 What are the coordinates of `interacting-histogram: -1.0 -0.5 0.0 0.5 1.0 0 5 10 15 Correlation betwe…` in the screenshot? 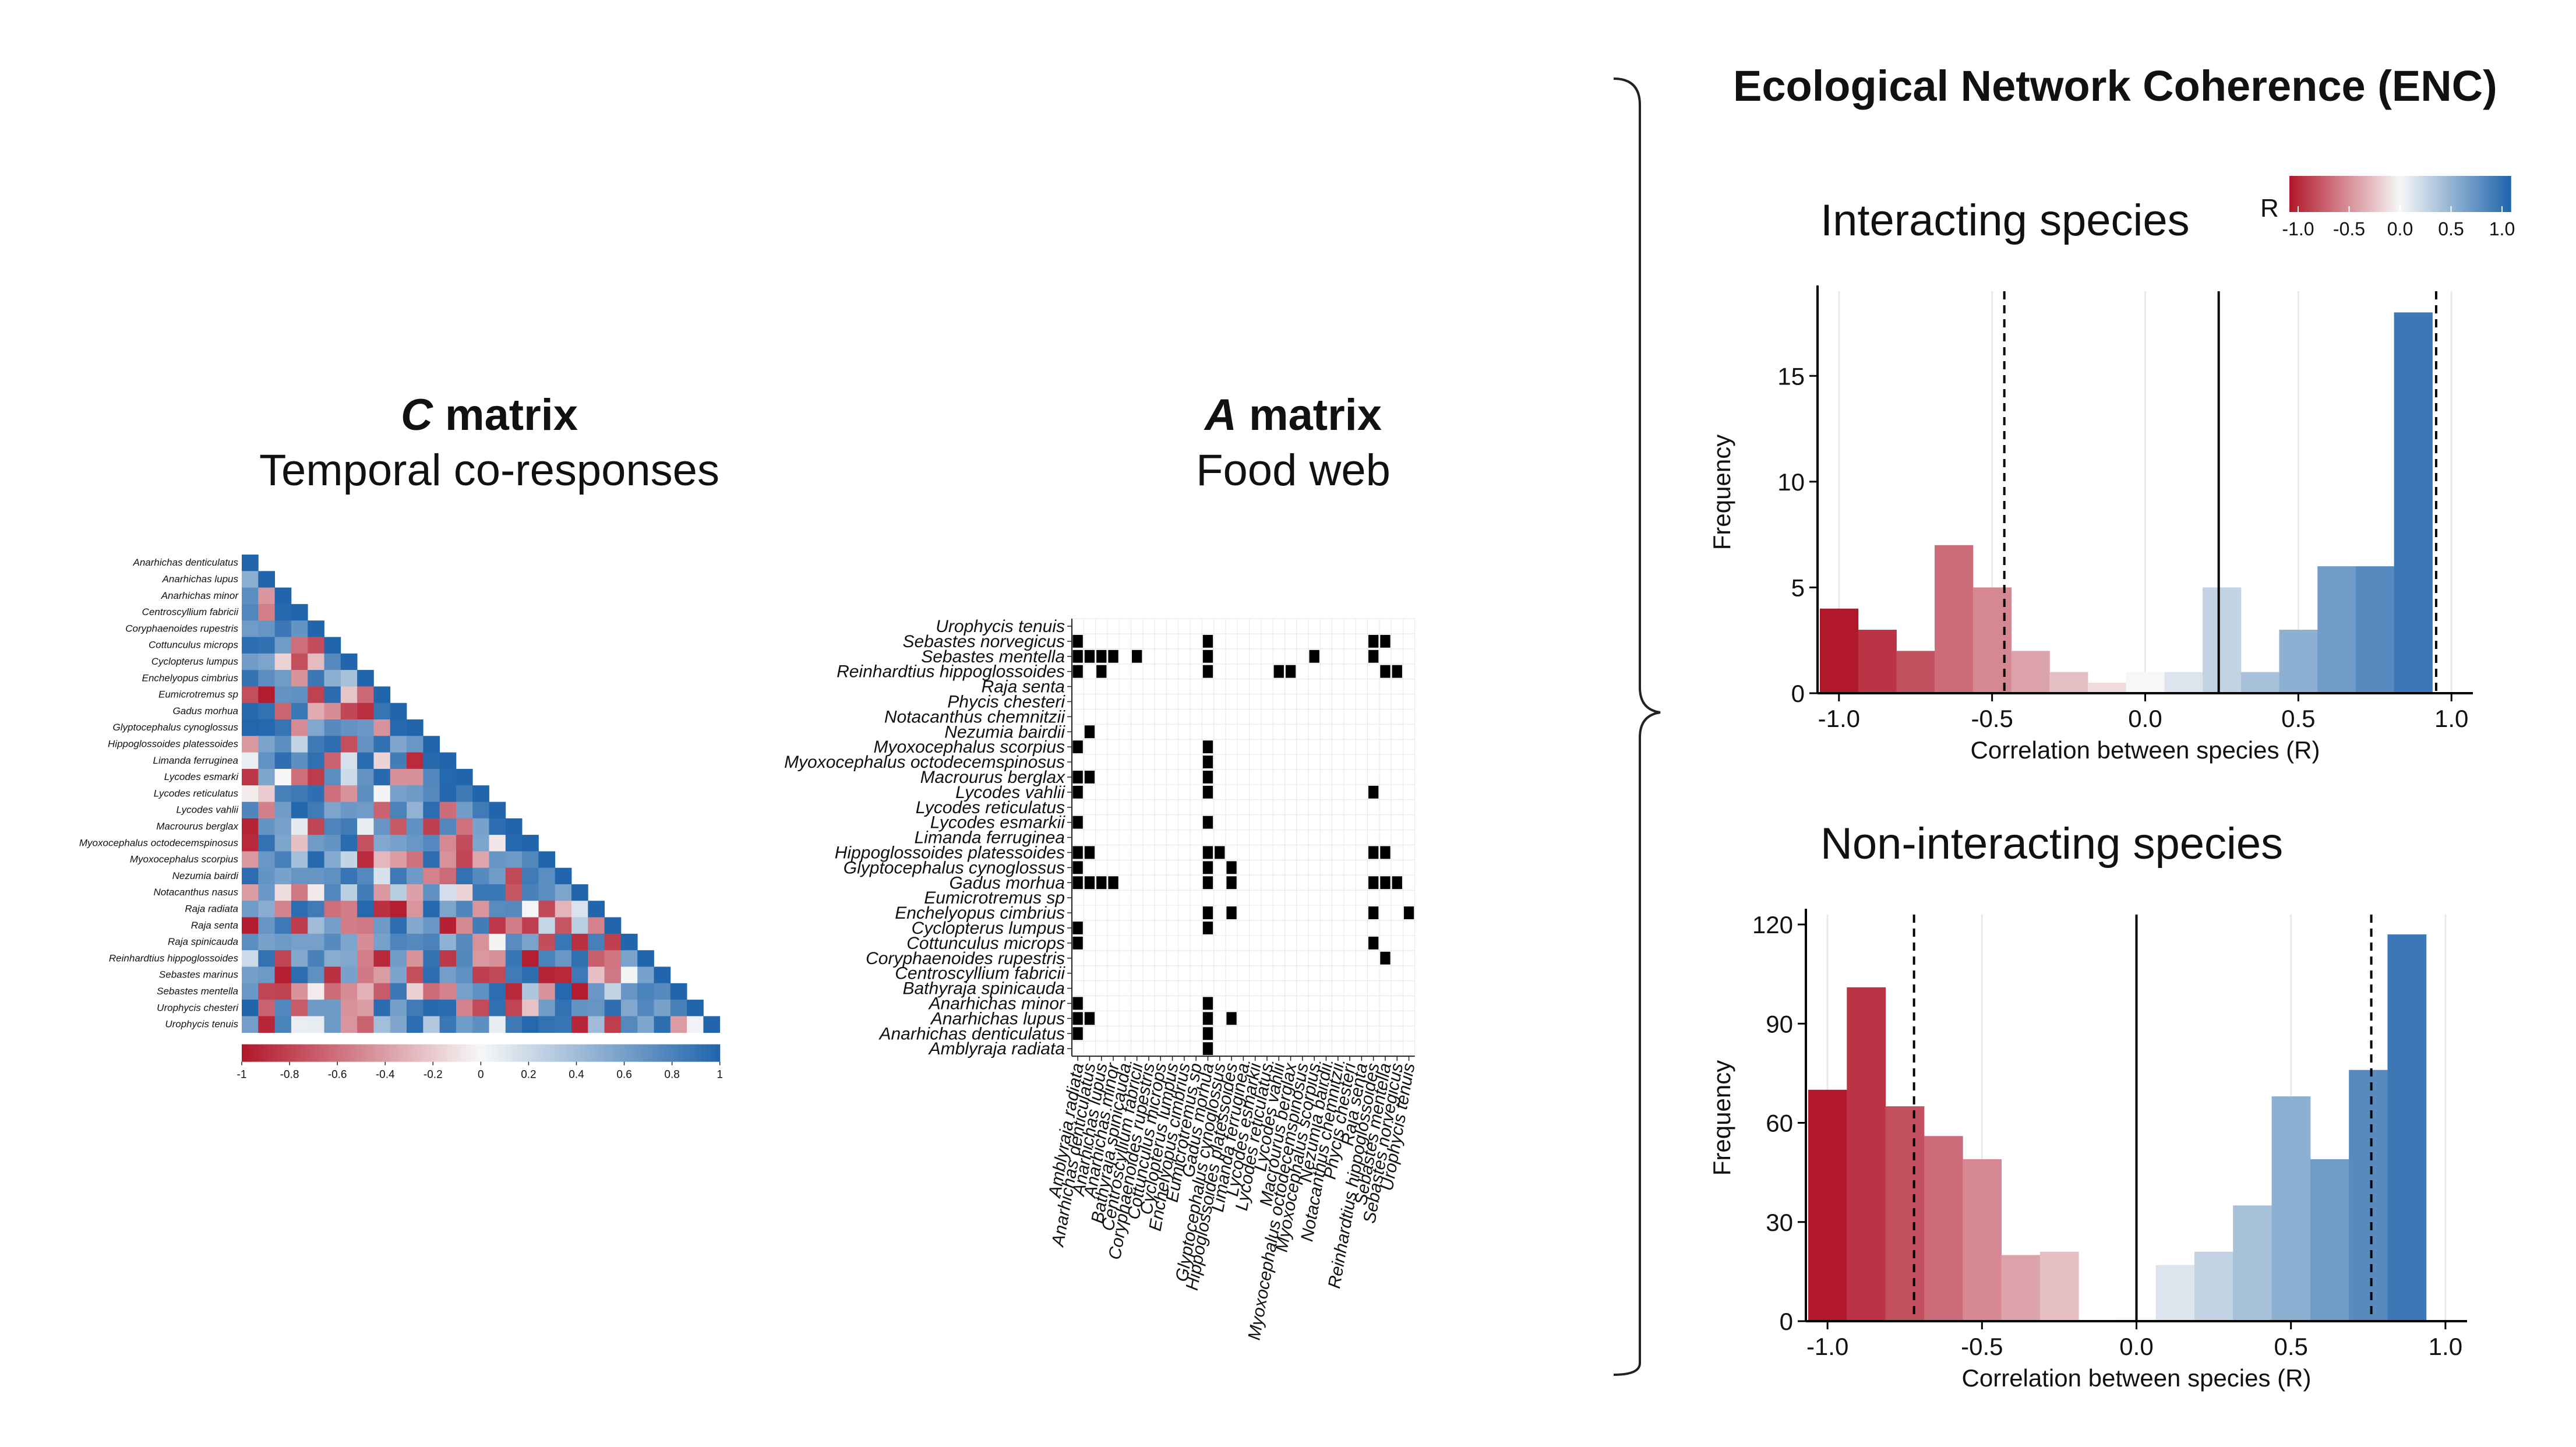 It's located at (2090, 524).